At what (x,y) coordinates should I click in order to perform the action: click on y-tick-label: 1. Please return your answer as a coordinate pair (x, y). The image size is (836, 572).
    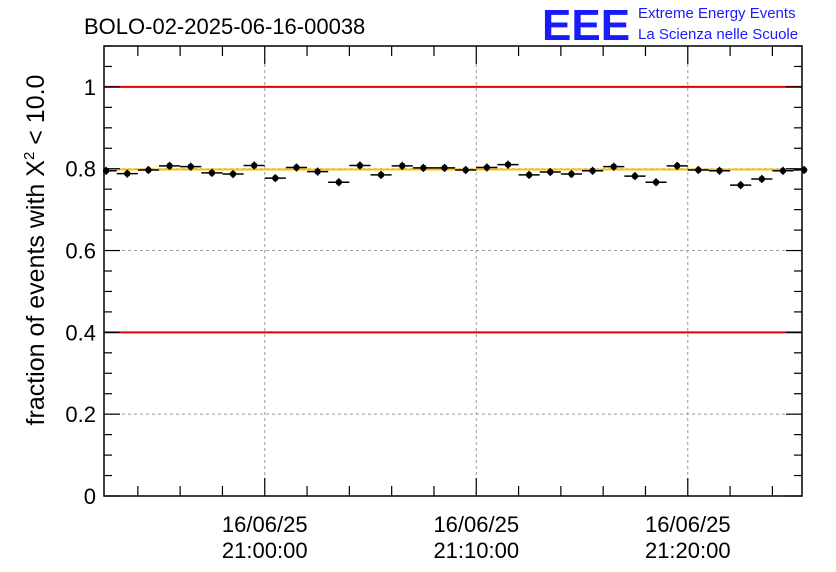
    Looking at the image, I should click on (90, 87).